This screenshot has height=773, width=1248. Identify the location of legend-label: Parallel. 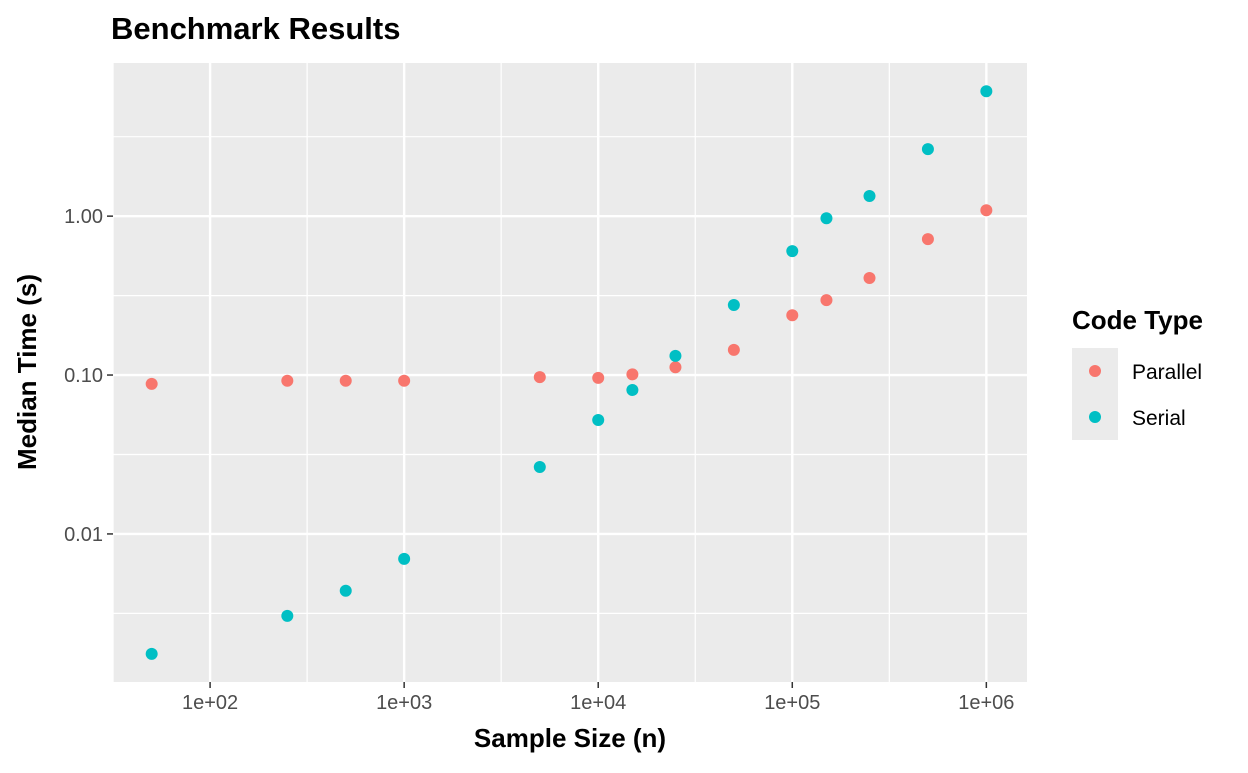
(1167, 372).